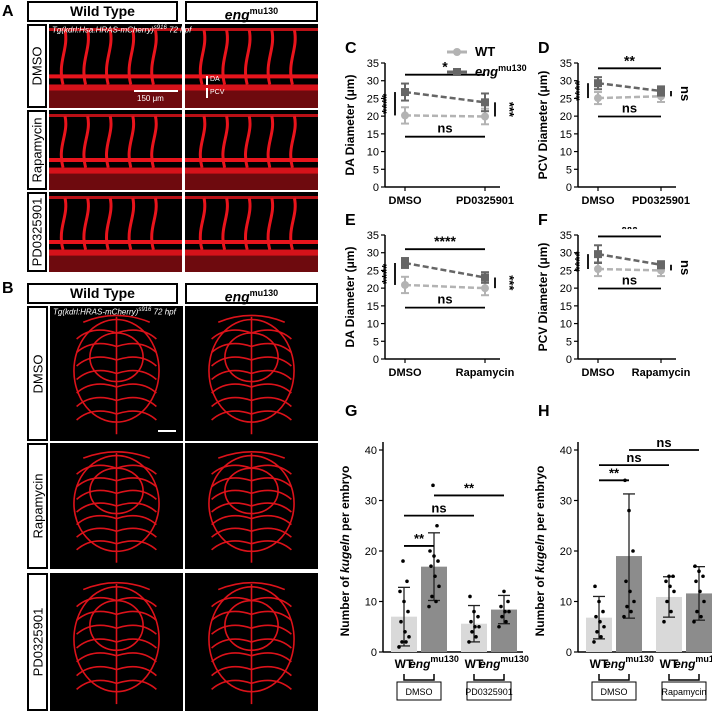 The image size is (712, 713). Describe the element at coordinates (251, 506) in the screenshot. I see `micrograph-head-eng-rapamycin` at that location.